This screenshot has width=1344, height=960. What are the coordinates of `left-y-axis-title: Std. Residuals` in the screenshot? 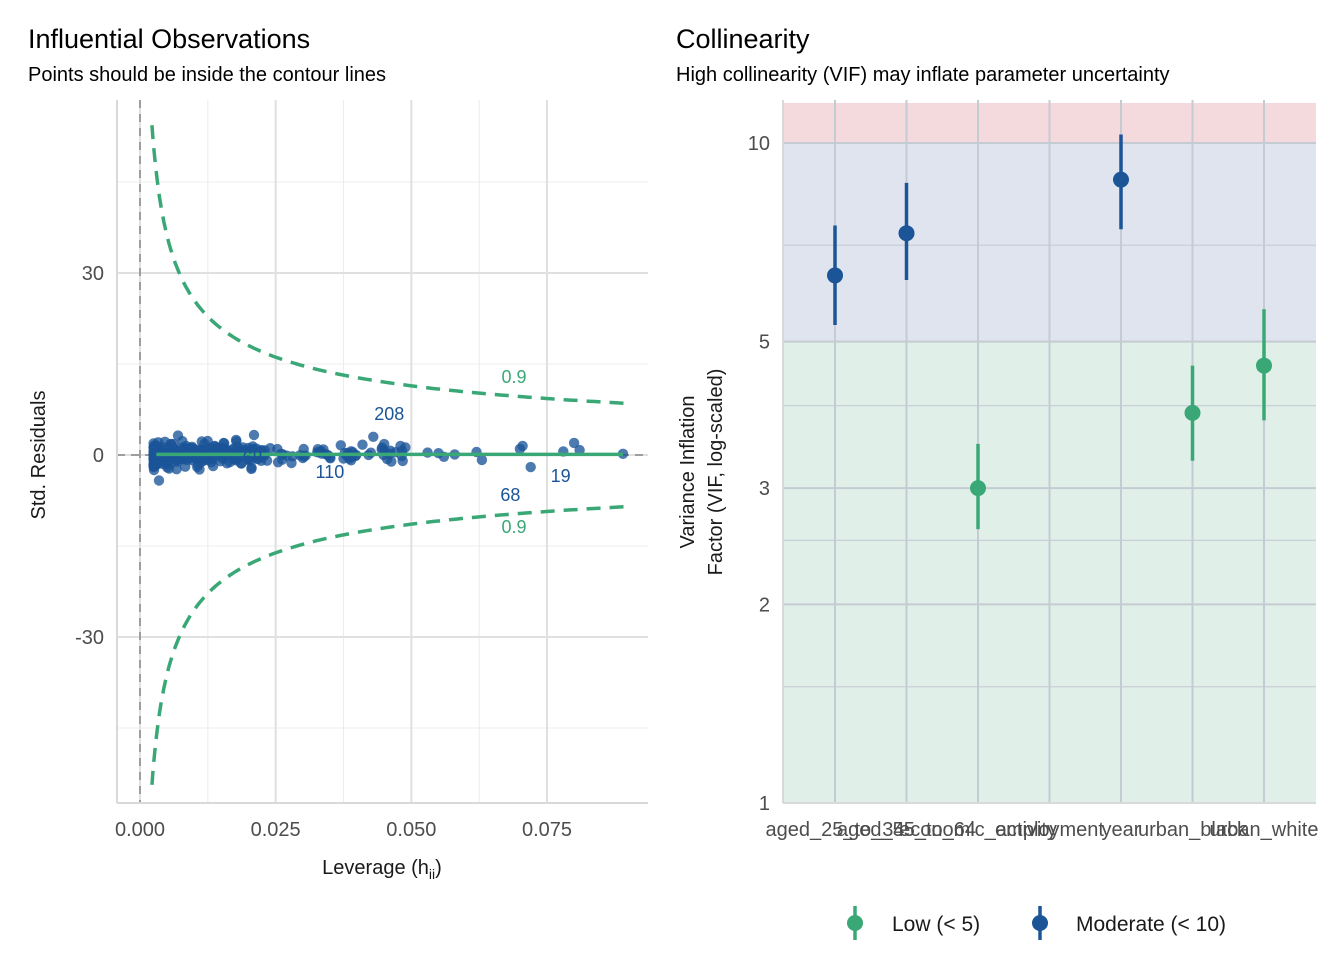 It's located at (39, 455).